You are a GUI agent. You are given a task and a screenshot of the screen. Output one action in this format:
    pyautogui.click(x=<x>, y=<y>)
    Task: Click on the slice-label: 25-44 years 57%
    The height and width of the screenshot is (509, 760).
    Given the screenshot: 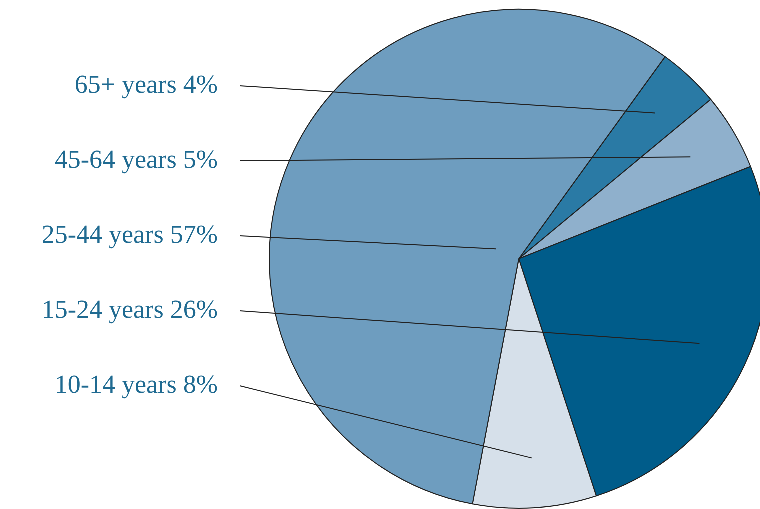 What is the action you would take?
    pyautogui.click(x=130, y=234)
    